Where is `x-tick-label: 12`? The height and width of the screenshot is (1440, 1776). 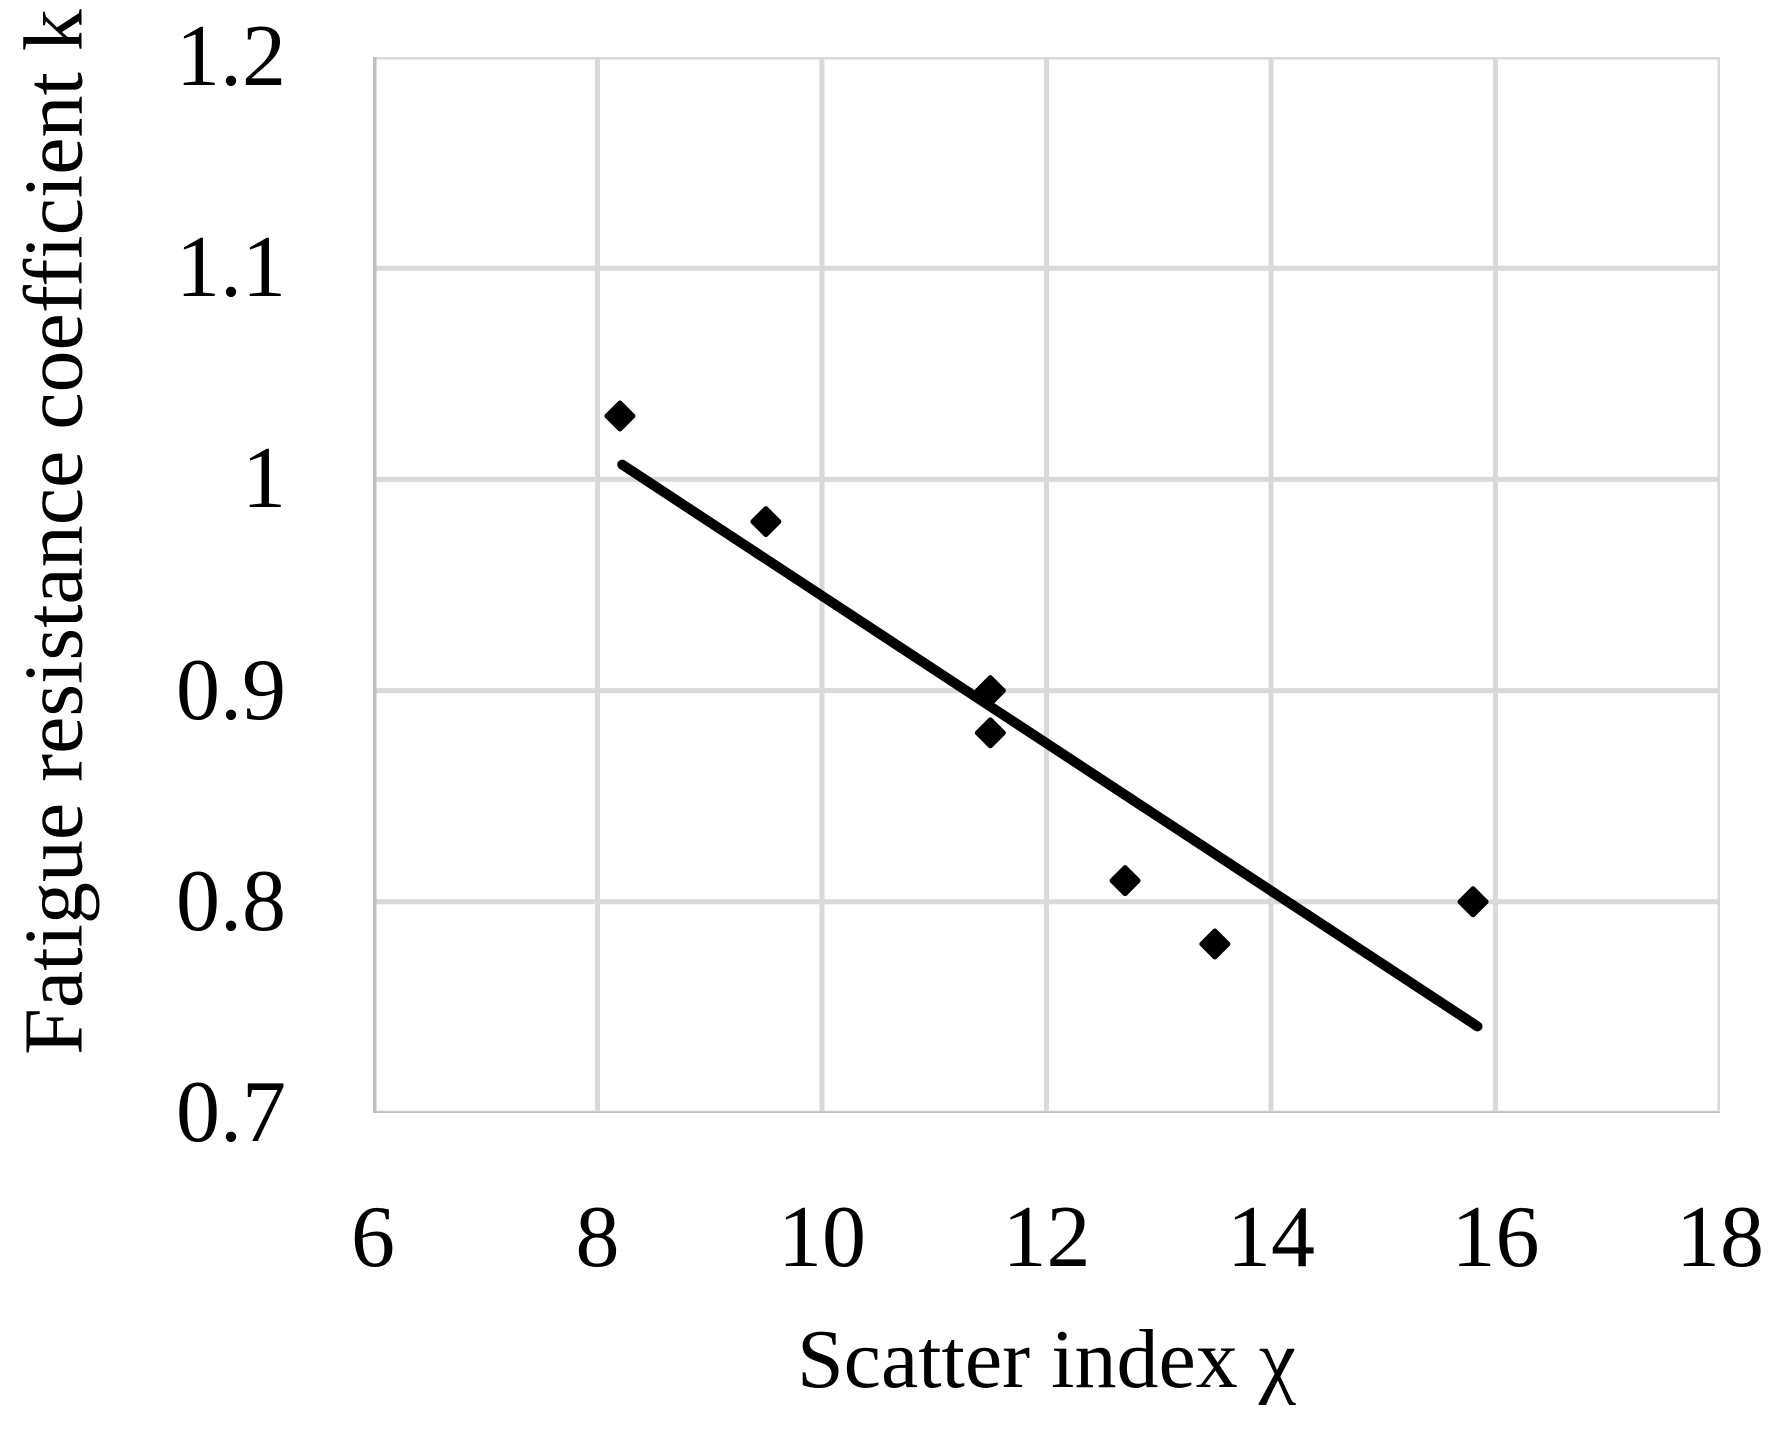
x-tick-label: 12 is located at coordinates (1046, 1237).